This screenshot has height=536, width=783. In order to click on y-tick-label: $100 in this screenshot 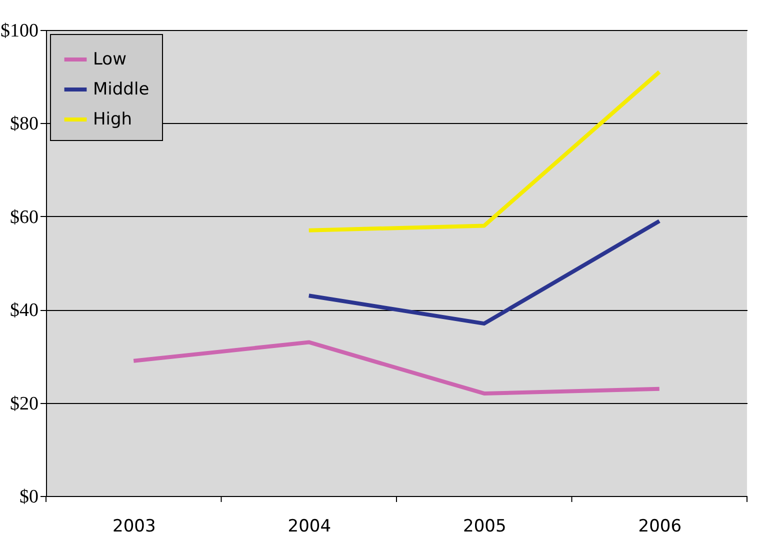, I will do `click(19, 31)`.